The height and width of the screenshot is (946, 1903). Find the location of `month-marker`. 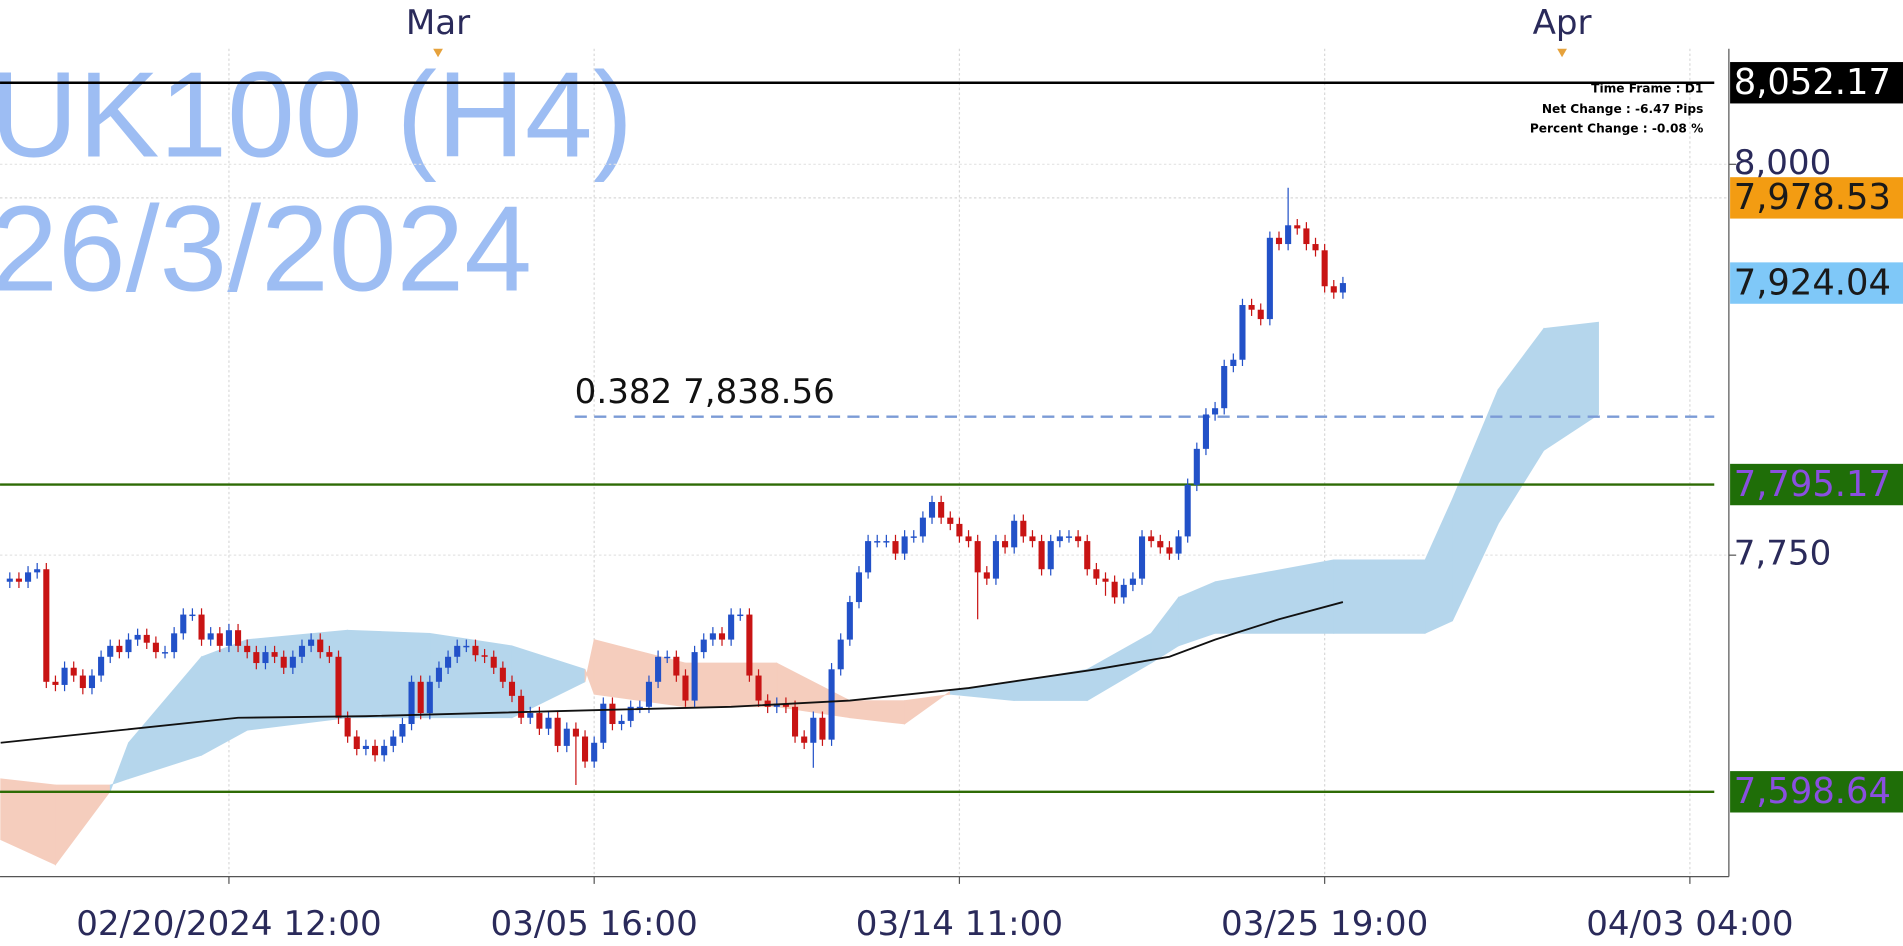

month-marker is located at coordinates (1562, 53).